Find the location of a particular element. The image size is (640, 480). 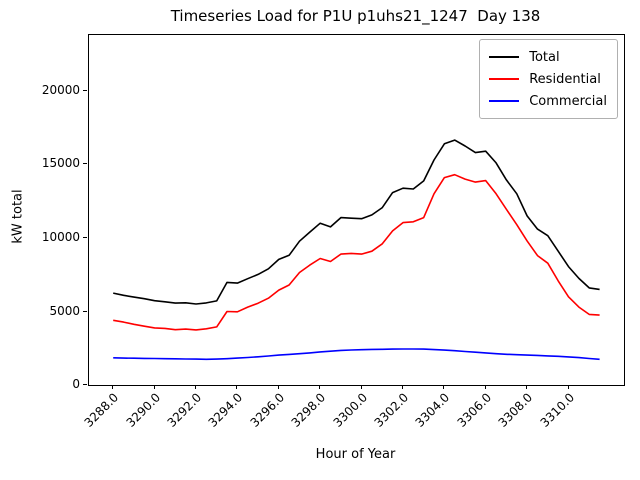

x-axis-label: Hour of Year is located at coordinates (355, 454).